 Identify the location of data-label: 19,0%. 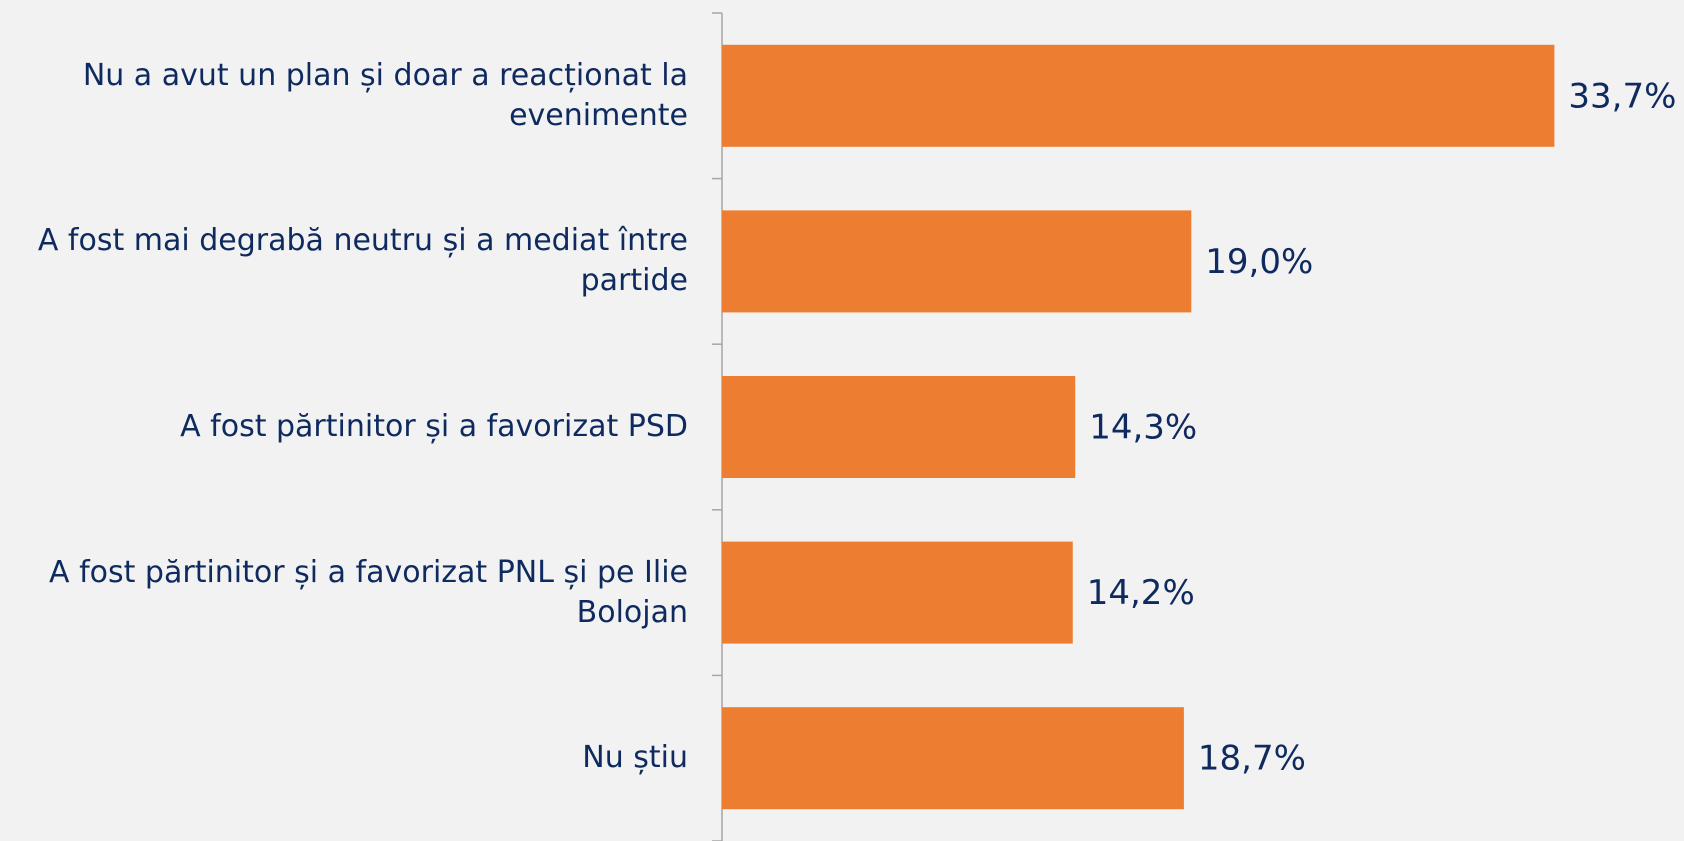
(1259, 262).